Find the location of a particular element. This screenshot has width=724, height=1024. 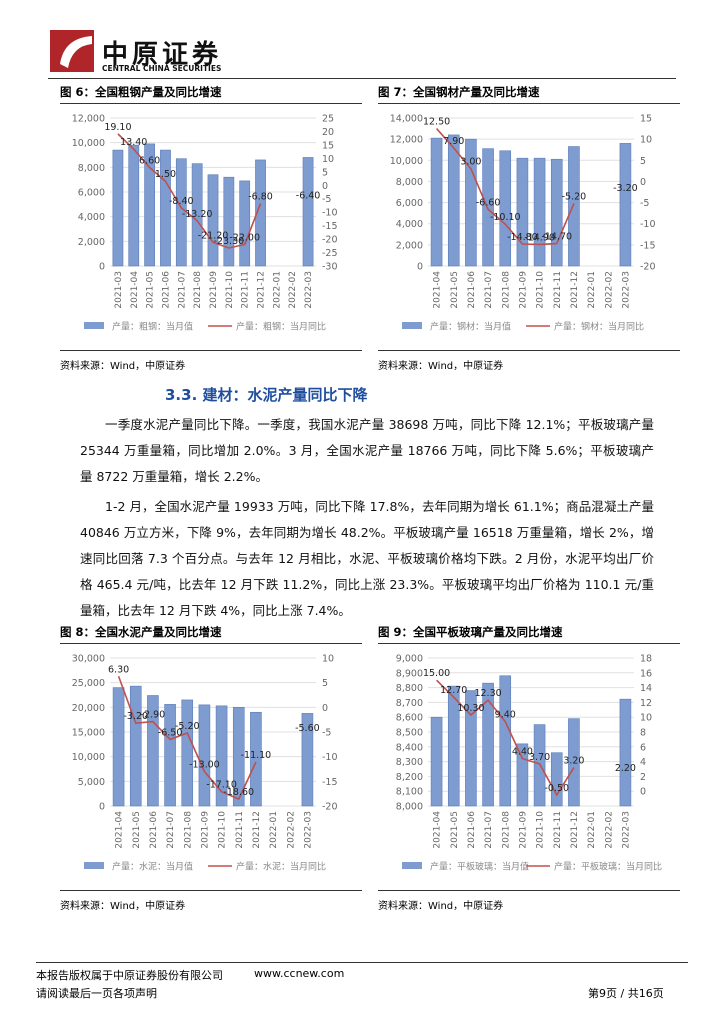

data-label: -5.20 is located at coordinates (574, 196).